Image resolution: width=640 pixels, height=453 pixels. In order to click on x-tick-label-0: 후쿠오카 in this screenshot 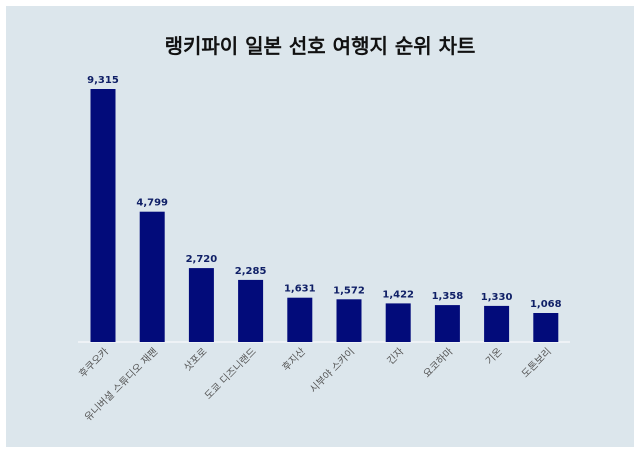, I will do `click(94, 363)`.